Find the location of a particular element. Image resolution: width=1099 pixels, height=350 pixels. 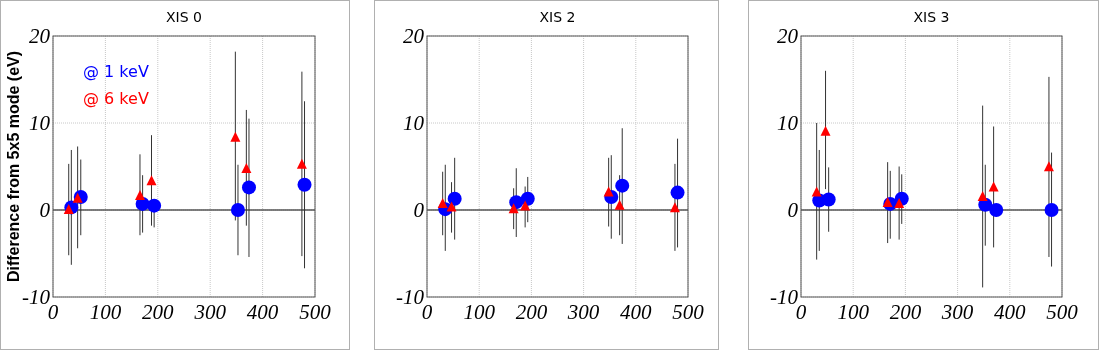

chart-title: XIS 3 is located at coordinates (931, 17).